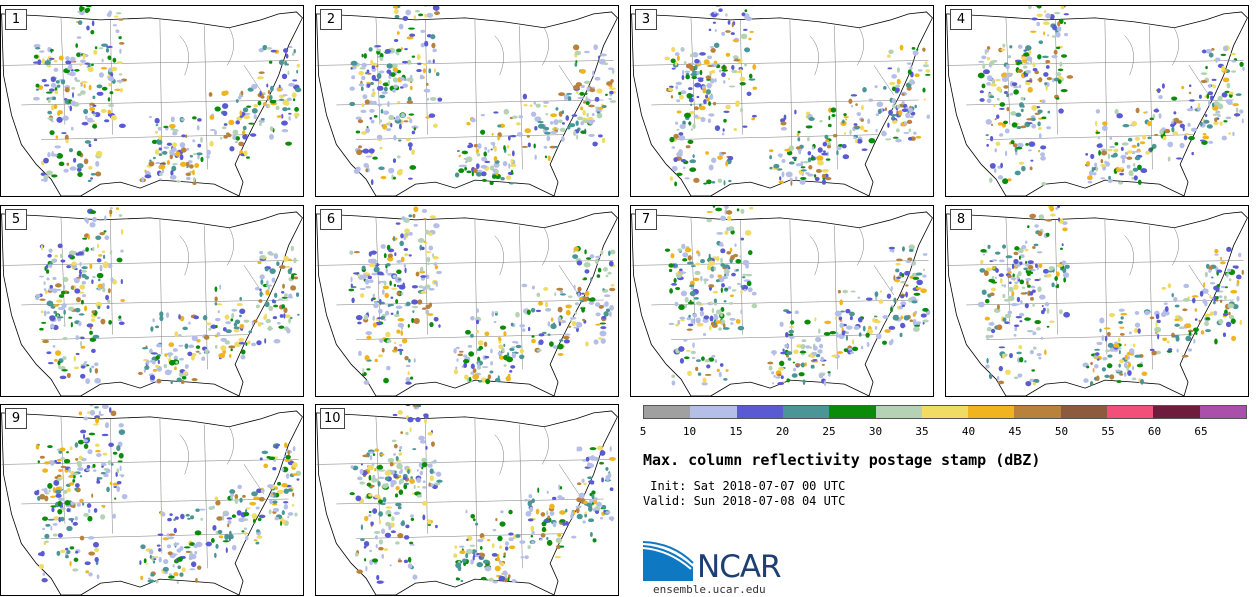 The image size is (1260, 597). I want to click on site-url: ensemble.ucar.edu, so click(709, 589).